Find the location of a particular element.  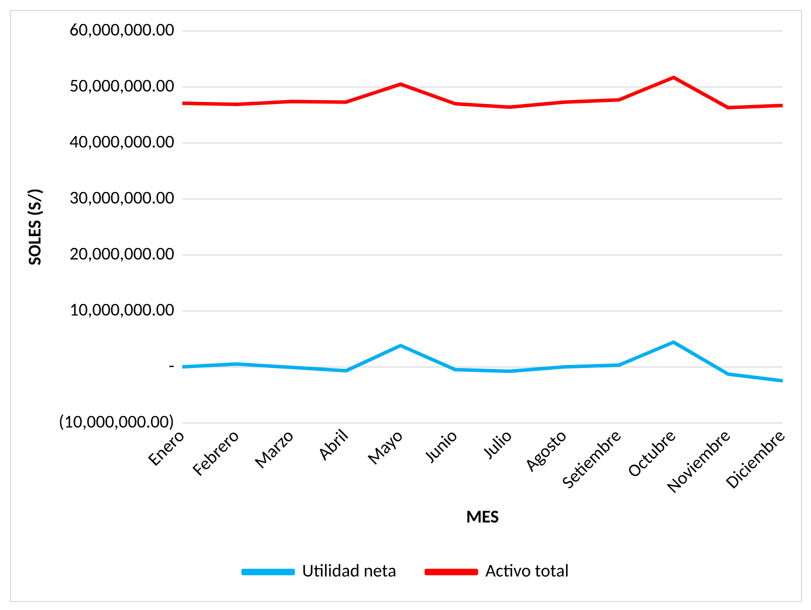

y-tick-label: 50,000,000.00 is located at coordinates (122, 85).